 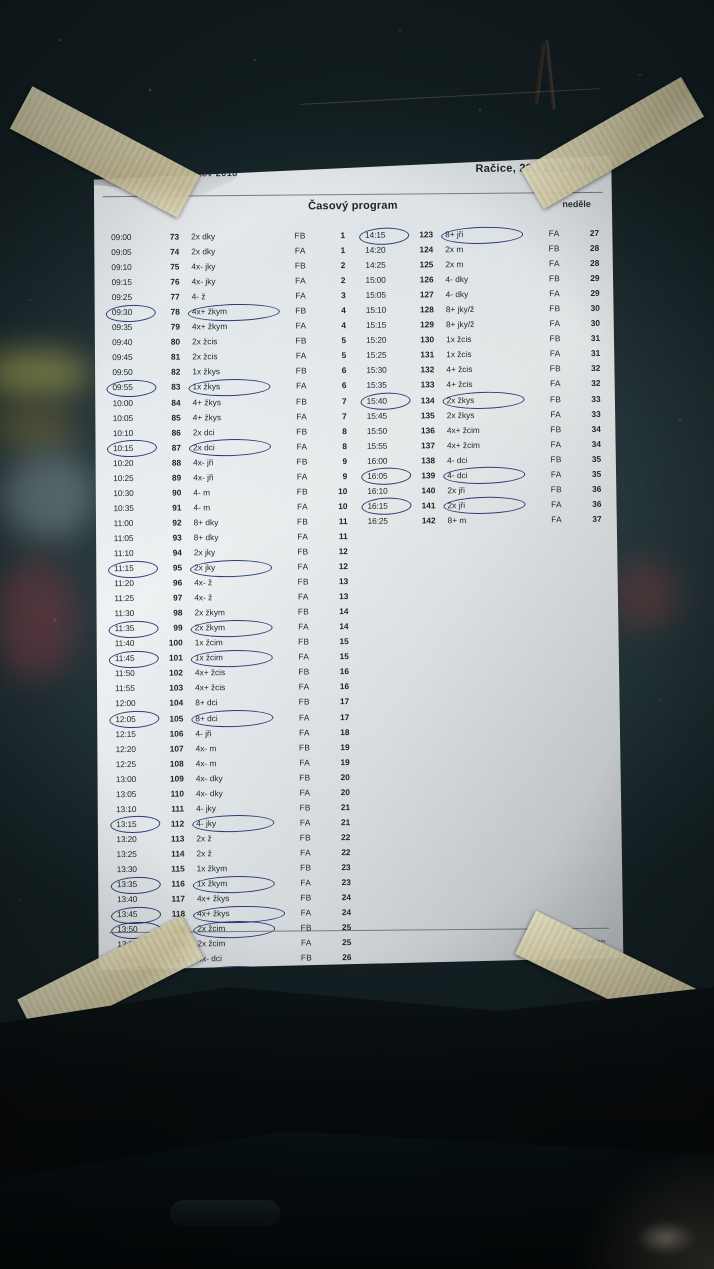 I want to click on race-number: 83, so click(x=176, y=387).